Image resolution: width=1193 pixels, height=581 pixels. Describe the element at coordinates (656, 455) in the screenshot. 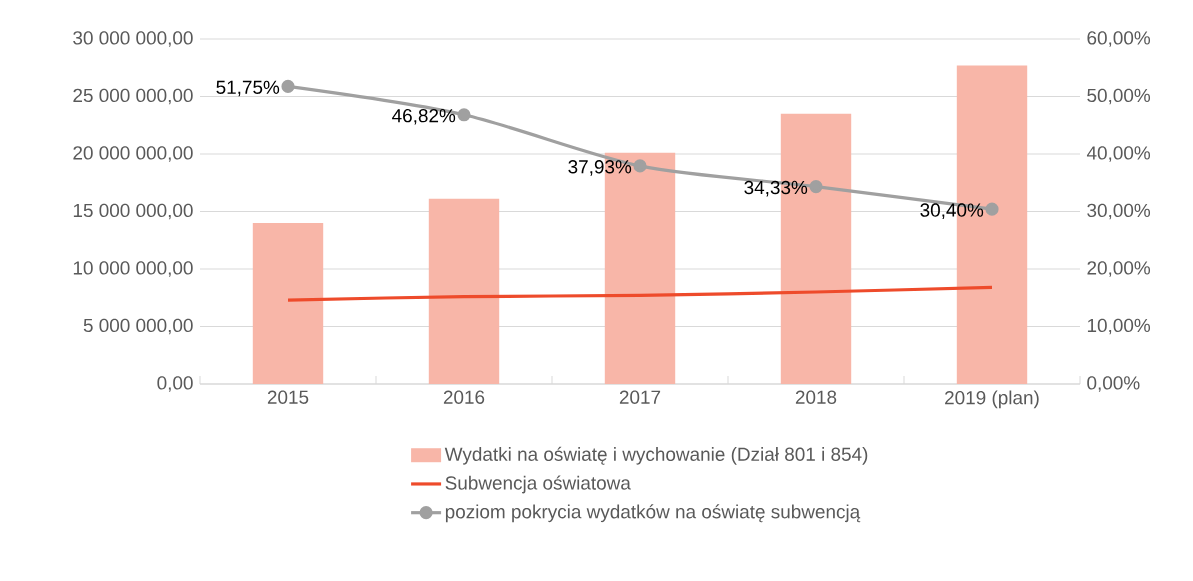

I see `legend-label: Wydatki na oświatę i wychowanie (Dział 801 i 854)` at that location.